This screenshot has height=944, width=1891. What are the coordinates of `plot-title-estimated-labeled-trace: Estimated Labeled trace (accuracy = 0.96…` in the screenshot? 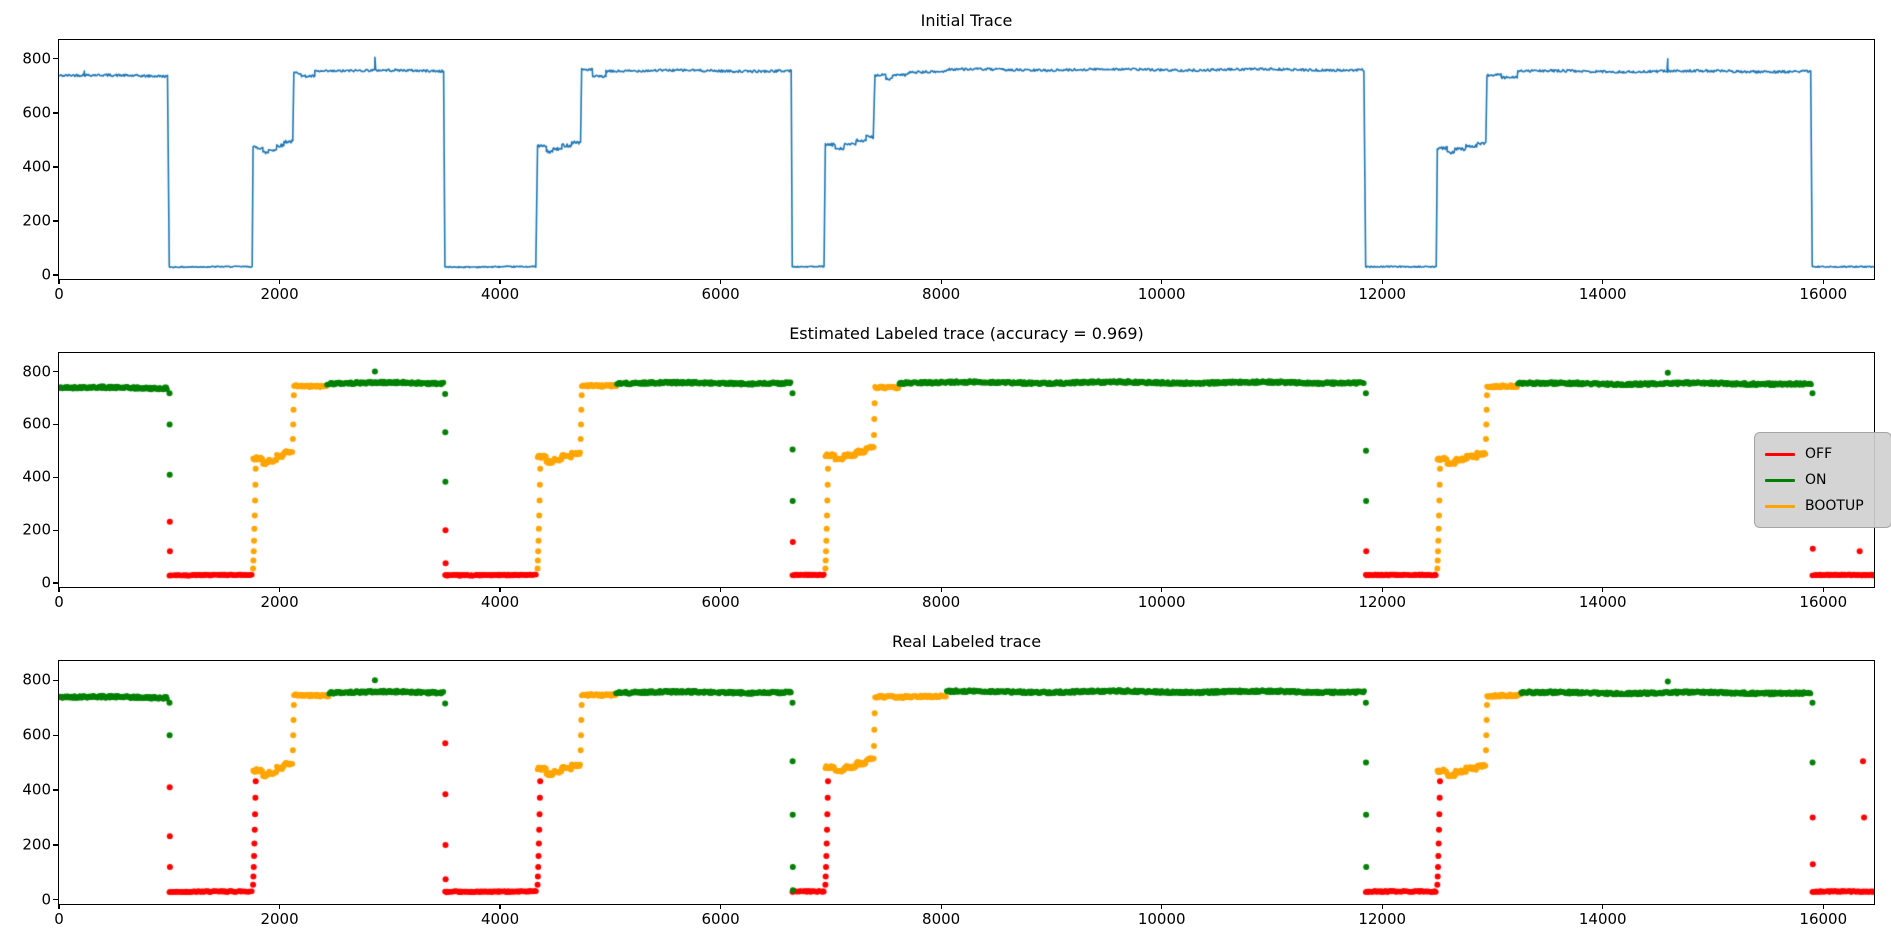 It's located at (966, 333).